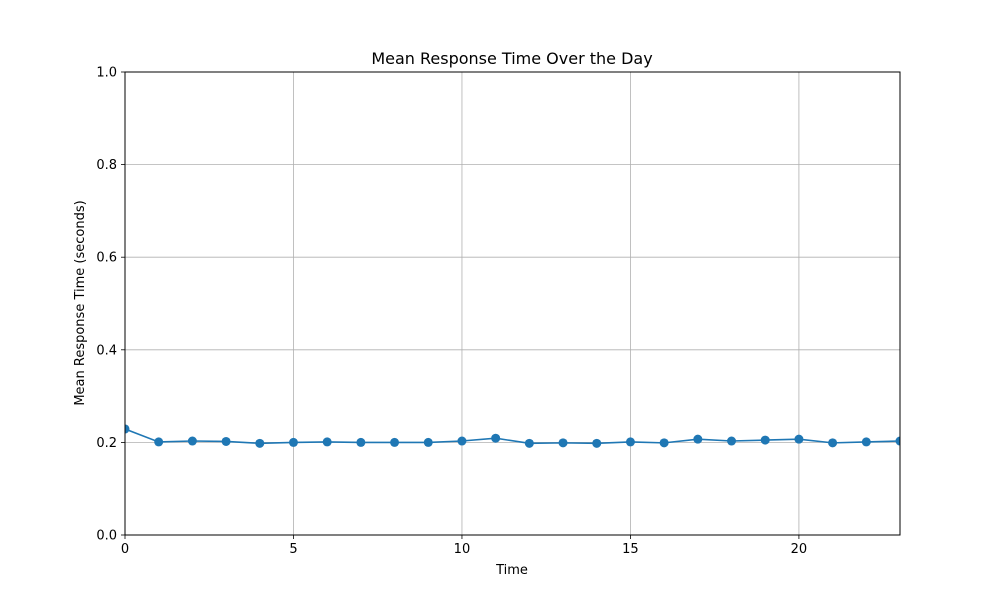 The image size is (1000, 600). Describe the element at coordinates (511, 58) in the screenshot. I see `chart-title: Mean Response Time Over the Day` at that location.